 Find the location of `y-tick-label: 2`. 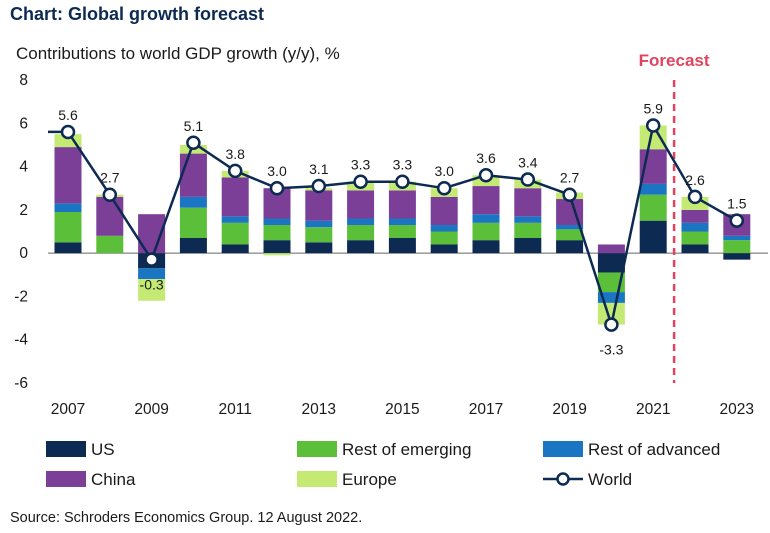

y-tick-label: 2 is located at coordinates (23, 210).